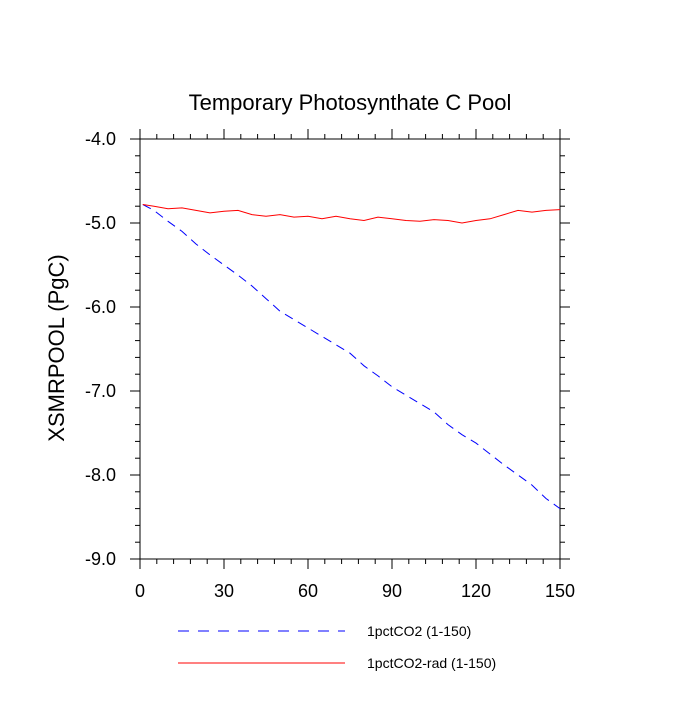 The image size is (700, 705). Describe the element at coordinates (476, 591) in the screenshot. I see `x-tick-label: 120` at that location.